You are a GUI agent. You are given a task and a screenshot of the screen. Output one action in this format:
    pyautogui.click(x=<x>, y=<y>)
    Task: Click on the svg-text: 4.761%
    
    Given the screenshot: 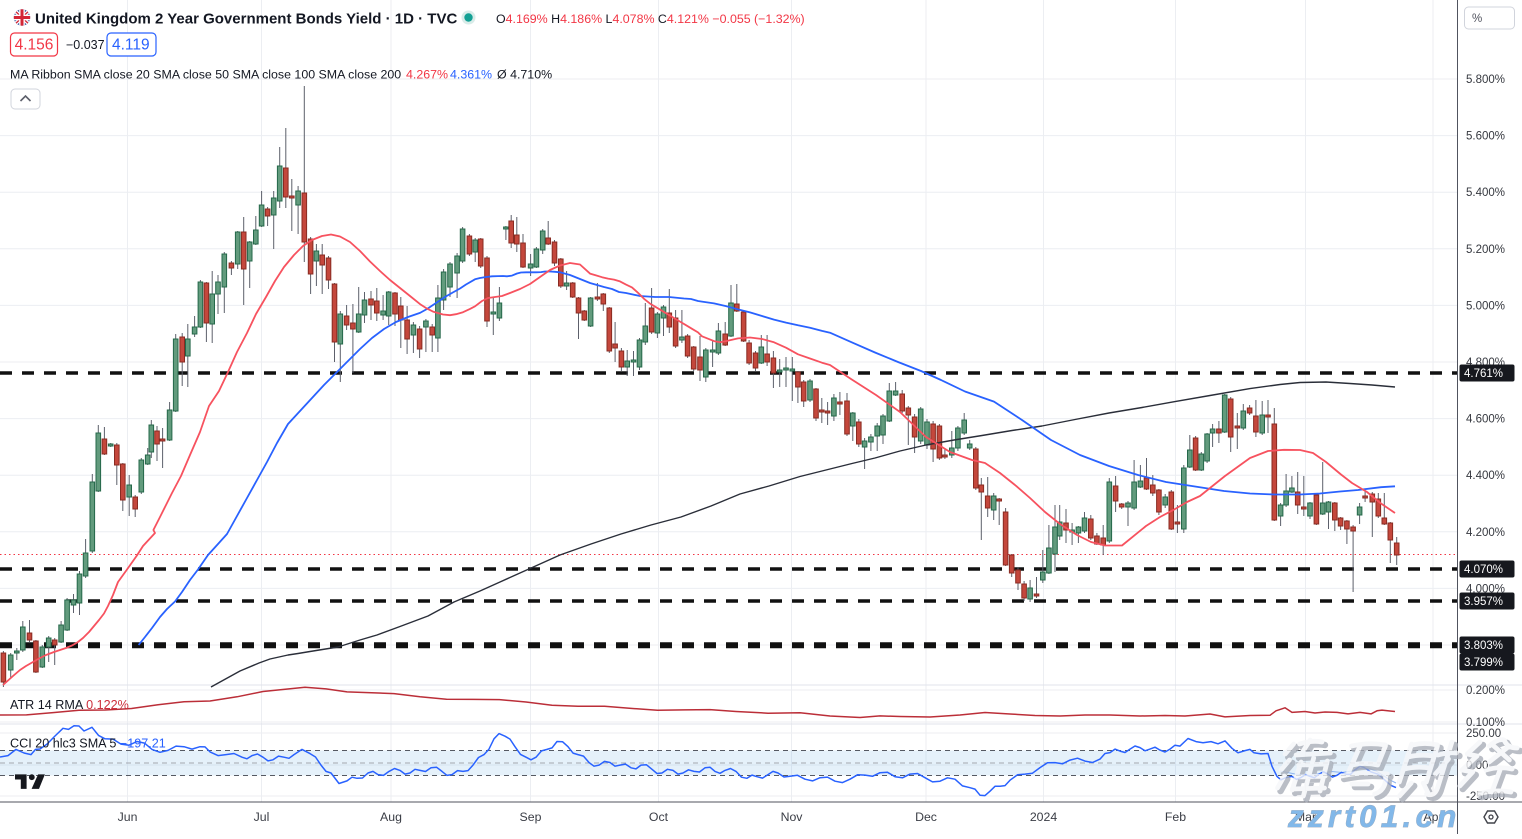 What is the action you would take?
    pyautogui.click(x=1483, y=374)
    